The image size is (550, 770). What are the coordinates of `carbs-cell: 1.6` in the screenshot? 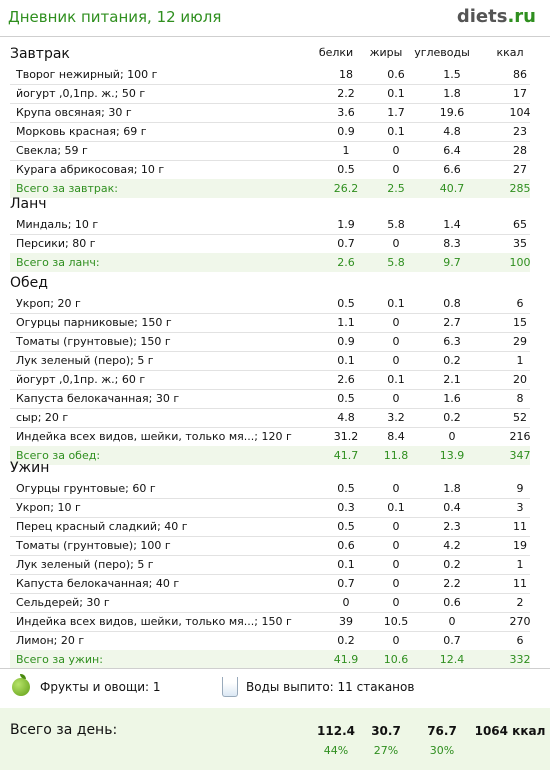 It's located at (452, 398).